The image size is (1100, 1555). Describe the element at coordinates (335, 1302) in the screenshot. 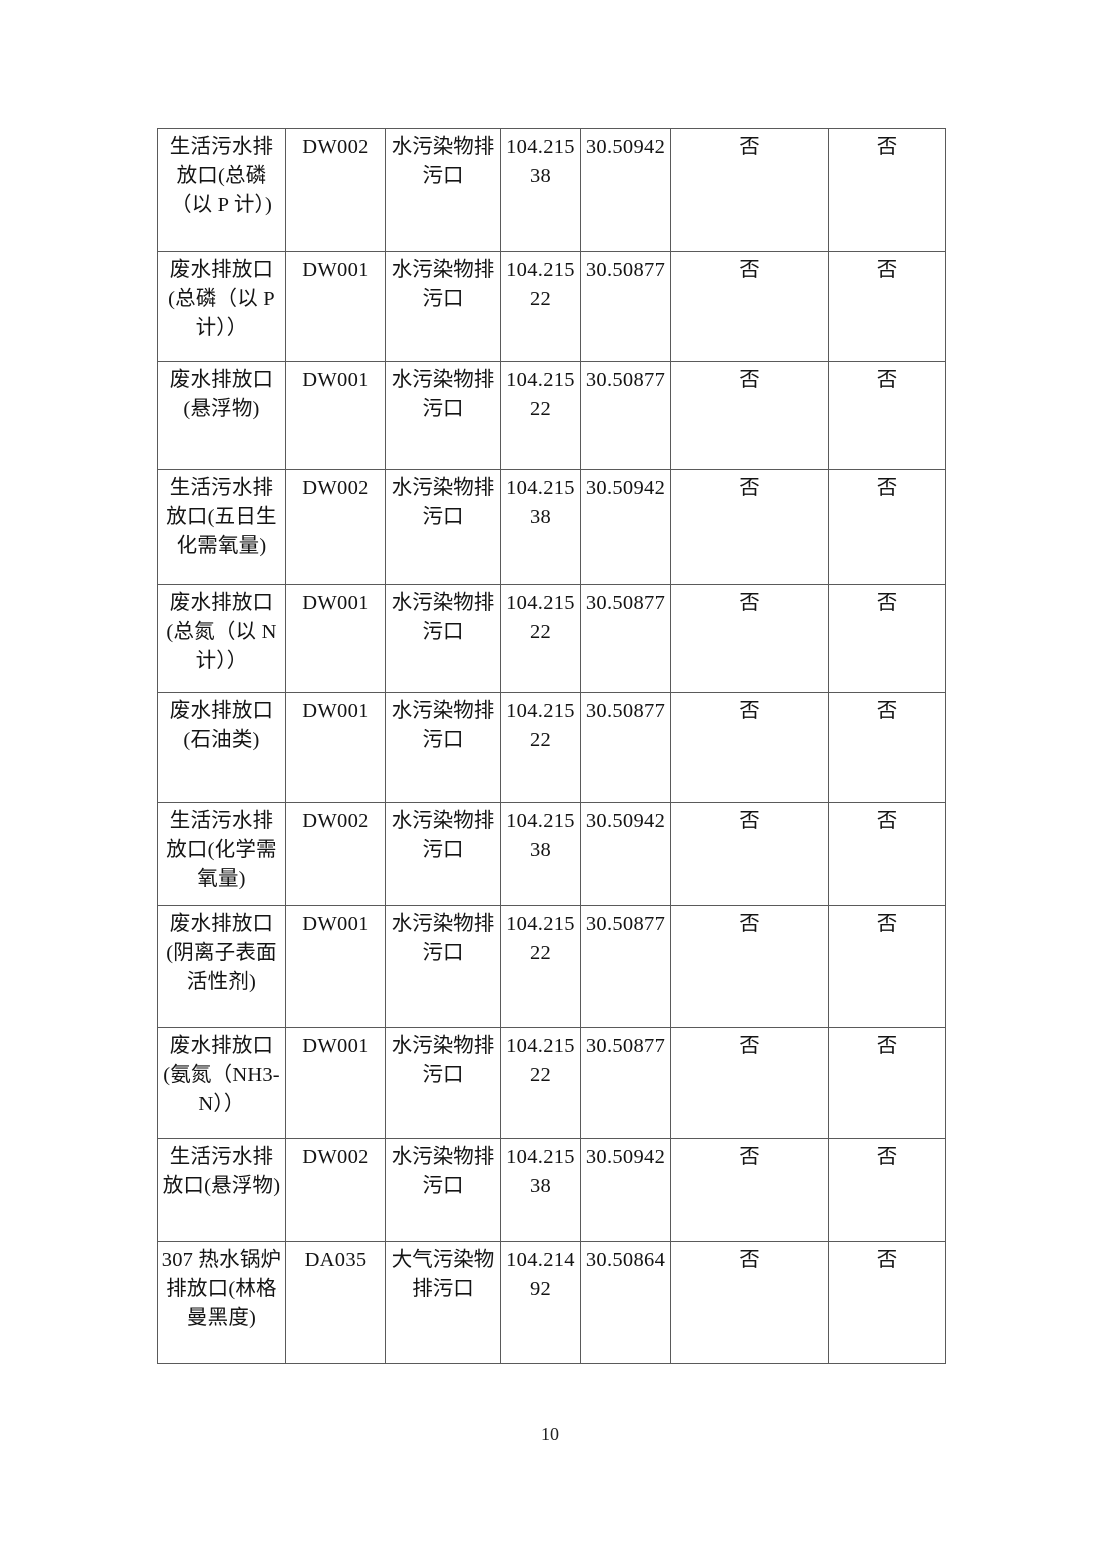

I see `cell-outlet-code: DA035` at that location.